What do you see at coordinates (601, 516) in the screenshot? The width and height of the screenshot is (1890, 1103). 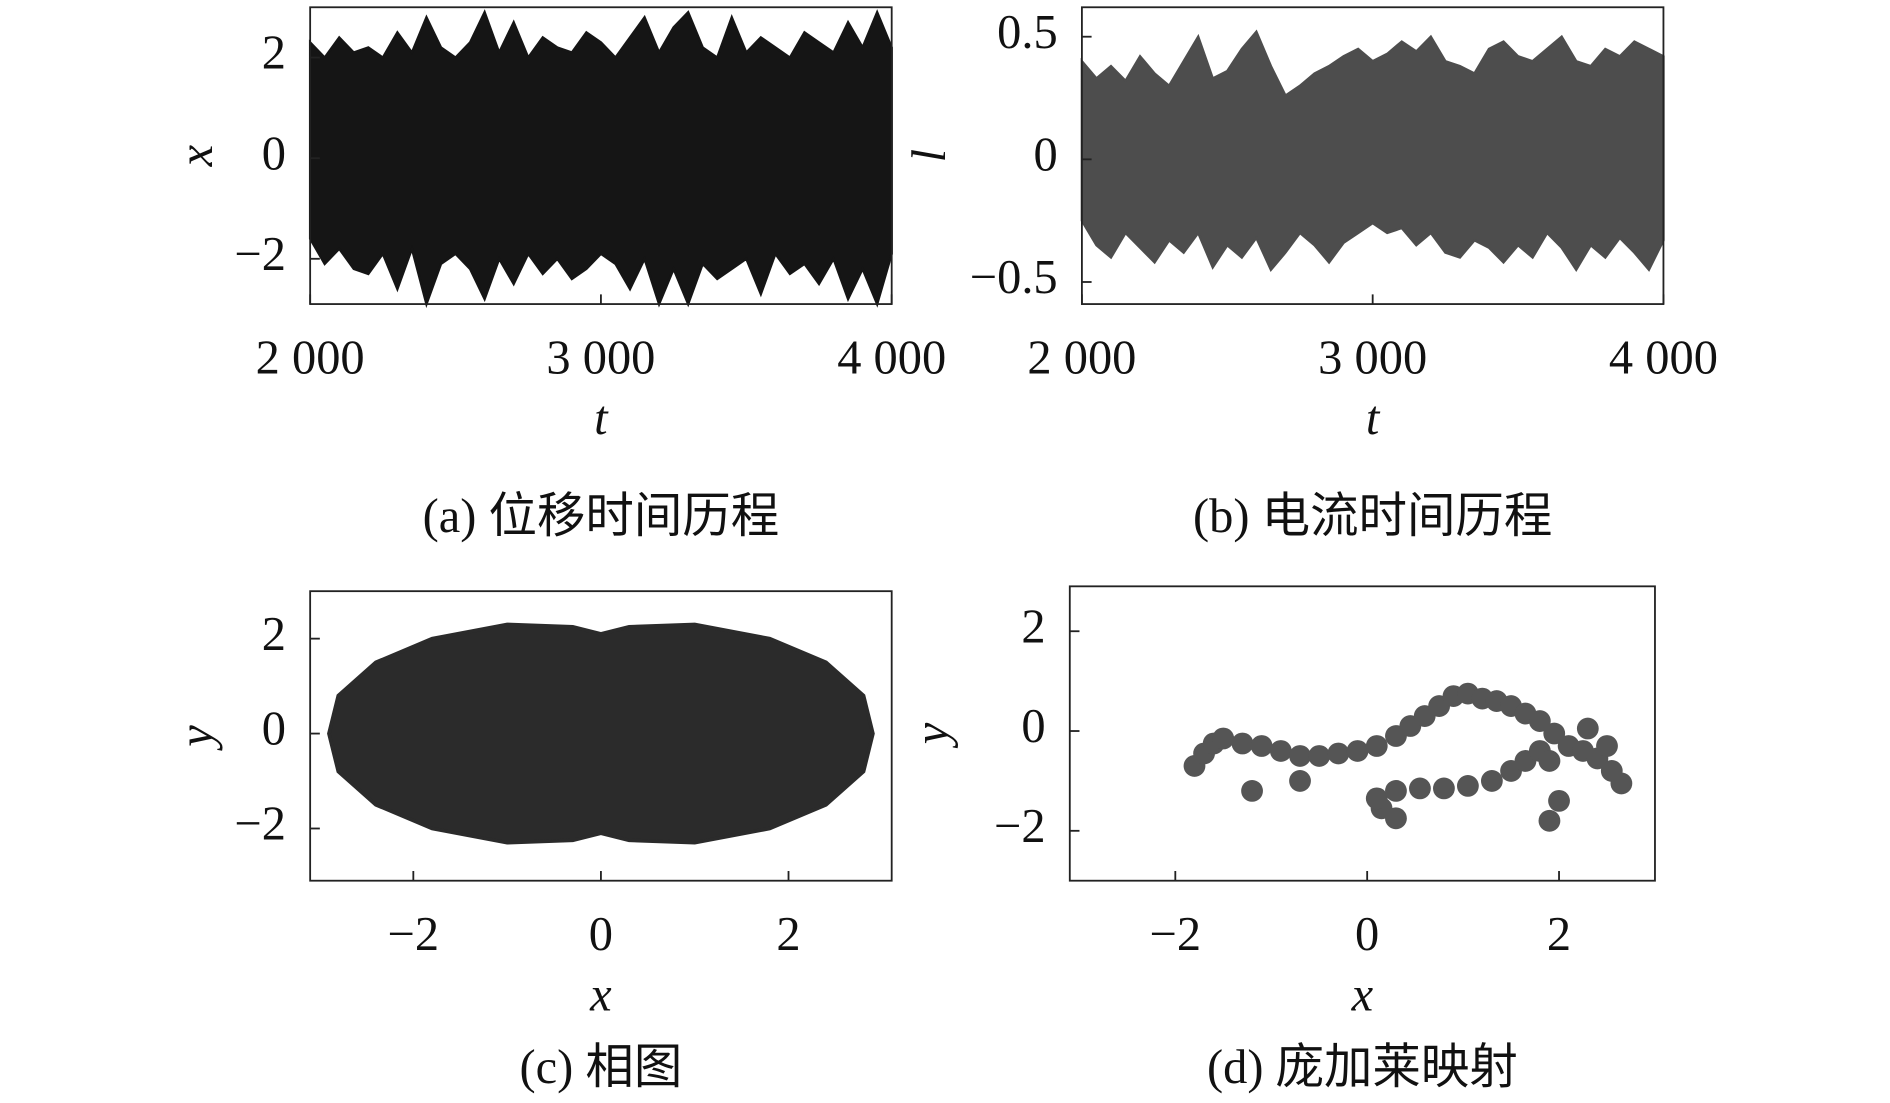 I see `caption: (a) 位移时间历程` at bounding box center [601, 516].